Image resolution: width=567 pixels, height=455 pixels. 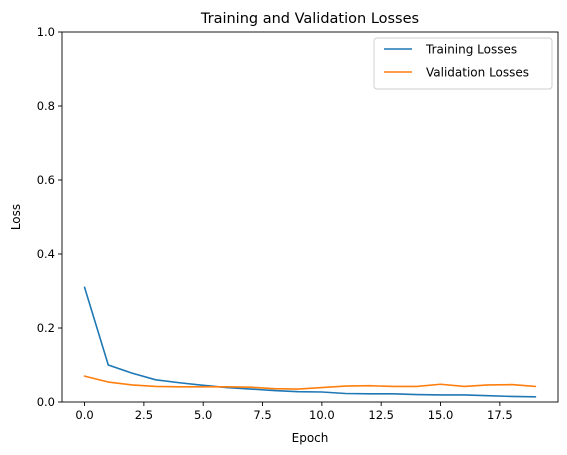 I want to click on legend-label-validation: Validation Losses, so click(x=477, y=73).